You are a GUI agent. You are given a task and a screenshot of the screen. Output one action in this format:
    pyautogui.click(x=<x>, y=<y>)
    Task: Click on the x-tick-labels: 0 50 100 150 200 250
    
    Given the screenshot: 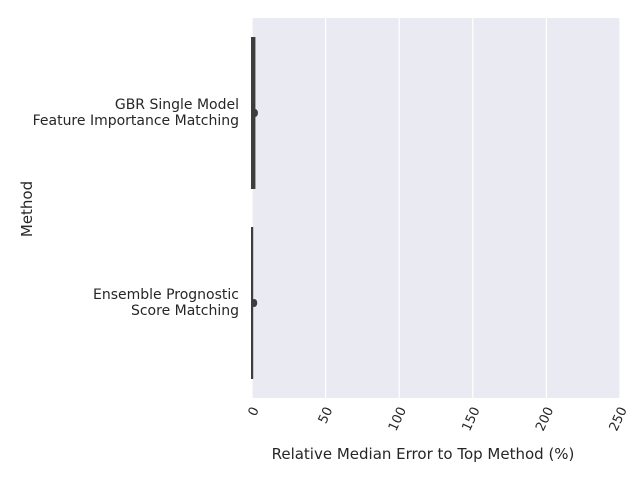 What is the action you would take?
    pyautogui.click(x=438, y=419)
    